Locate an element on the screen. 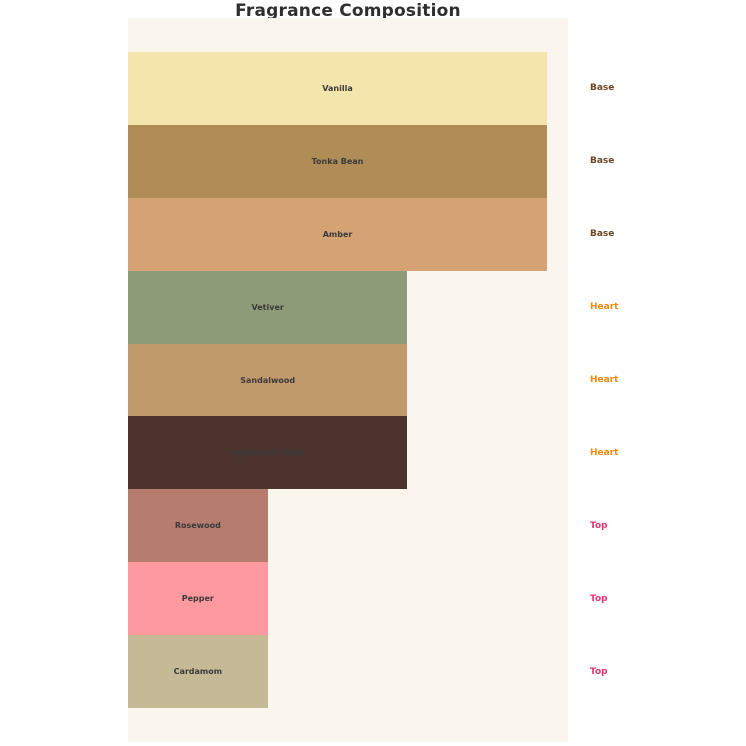  bar-label-sandalwood: Sandalwood is located at coordinates (268, 380).